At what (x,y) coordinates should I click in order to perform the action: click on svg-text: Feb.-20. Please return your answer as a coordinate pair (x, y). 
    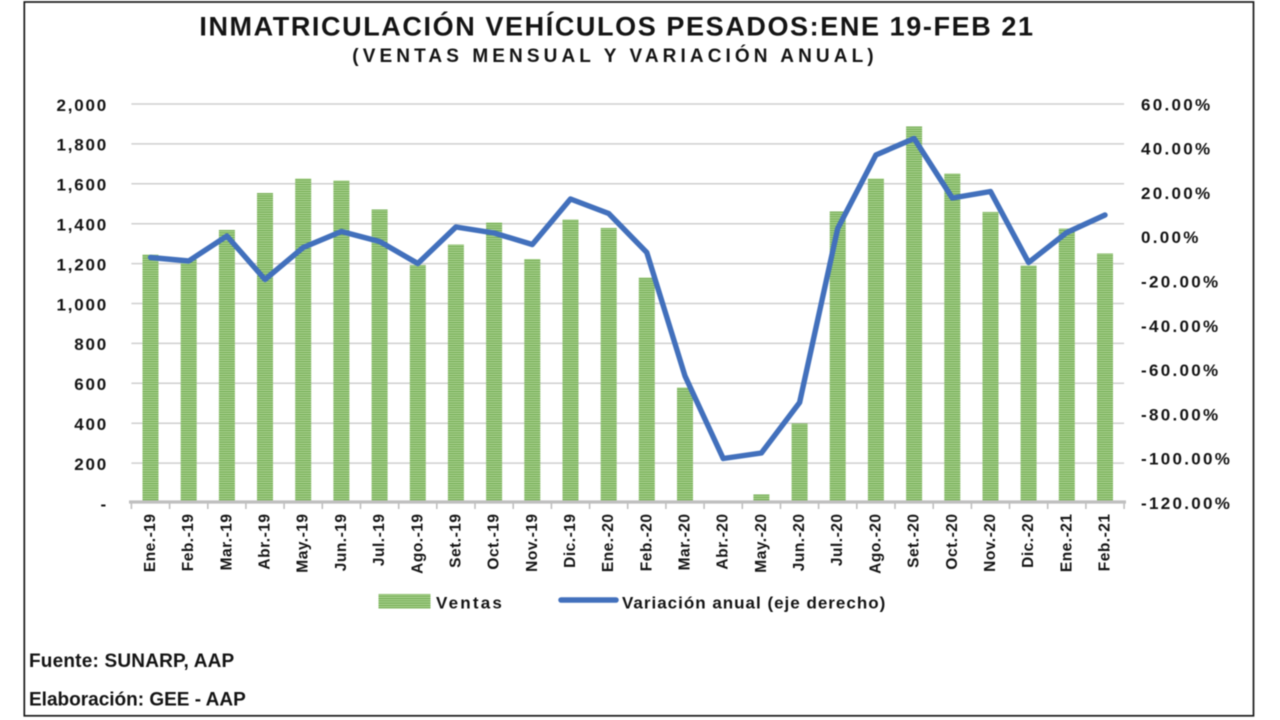
    Looking at the image, I should click on (646, 543).